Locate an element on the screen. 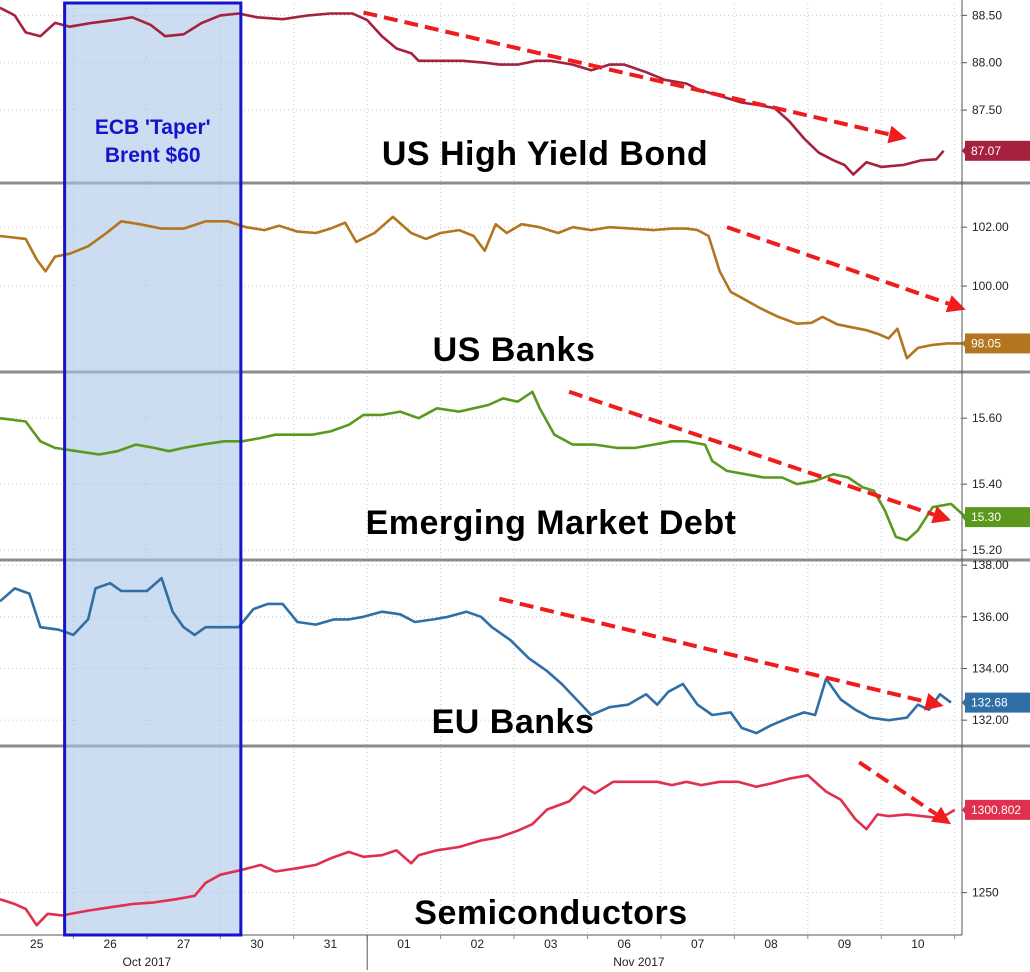 This screenshot has width=1030, height=972. x-tick-label: 08 is located at coordinates (771, 944).